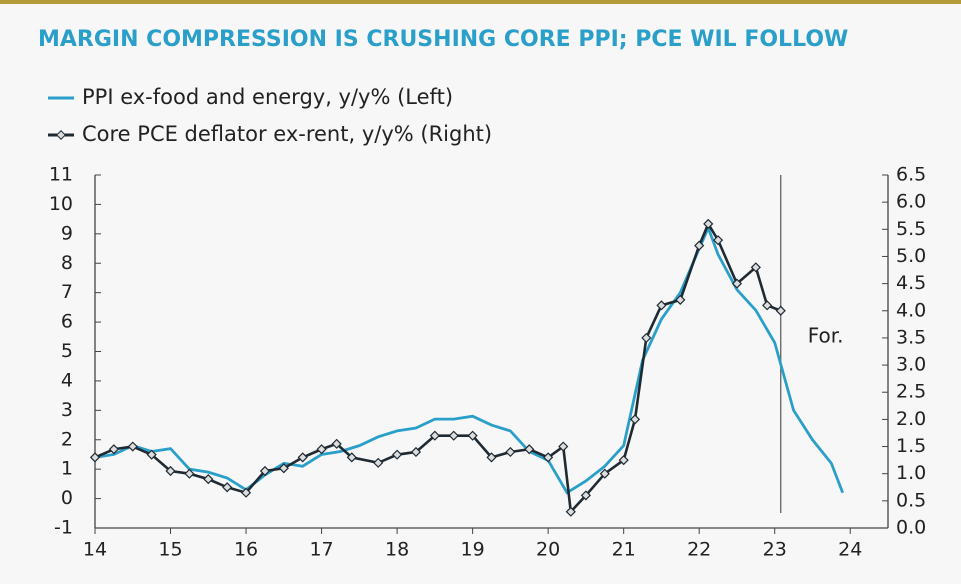 The height and width of the screenshot is (584, 961). What do you see at coordinates (699, 550) in the screenshot?
I see `x-tick-label: 22` at bounding box center [699, 550].